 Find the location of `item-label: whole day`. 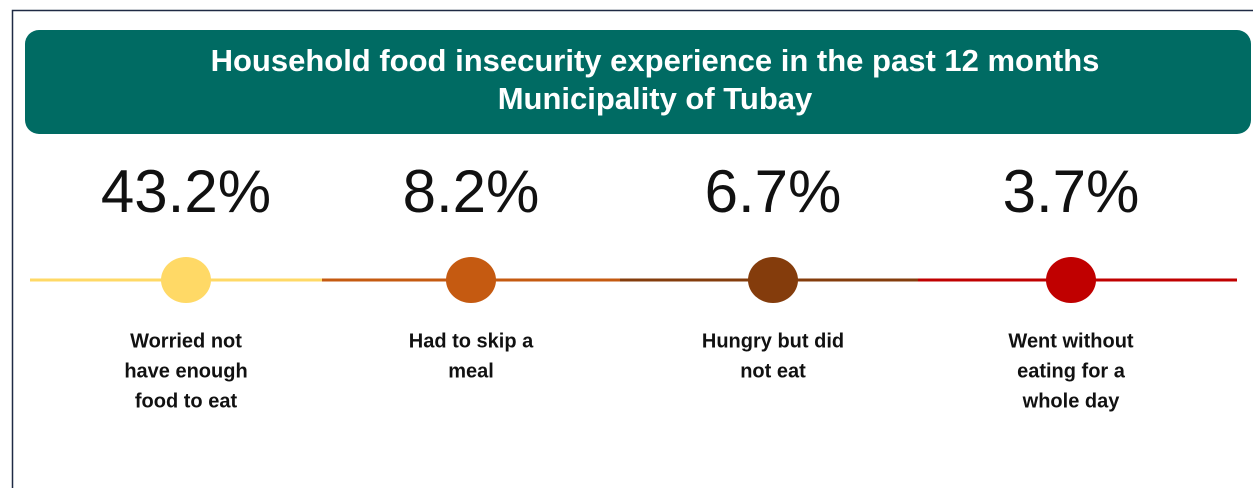

item-label: whole day is located at coordinates (1071, 401).